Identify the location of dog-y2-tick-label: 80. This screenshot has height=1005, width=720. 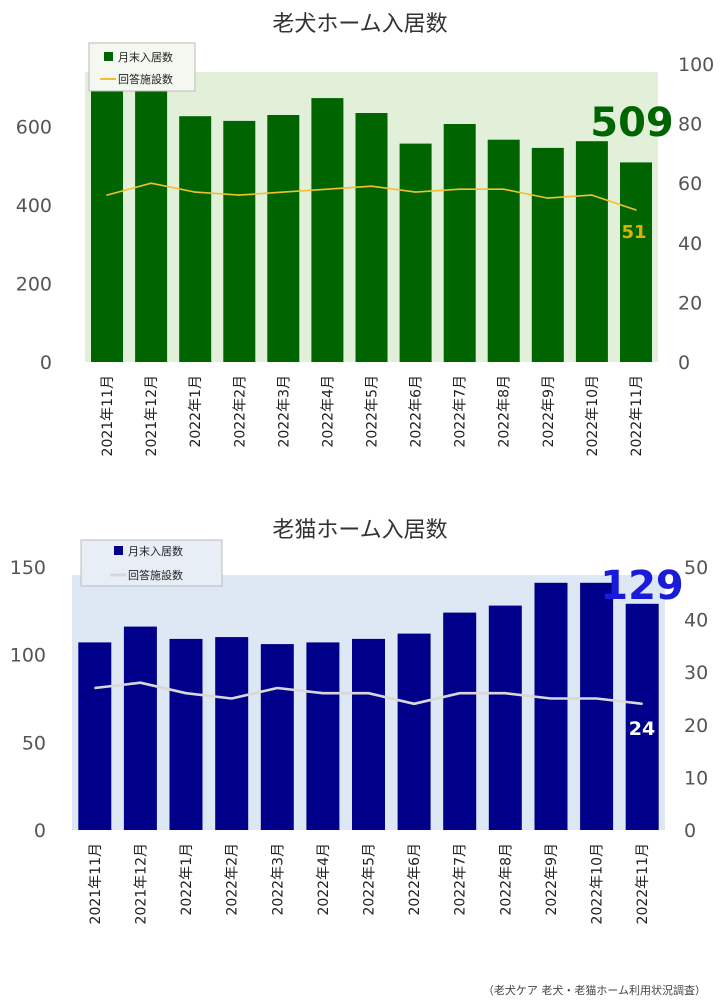
(690, 125).